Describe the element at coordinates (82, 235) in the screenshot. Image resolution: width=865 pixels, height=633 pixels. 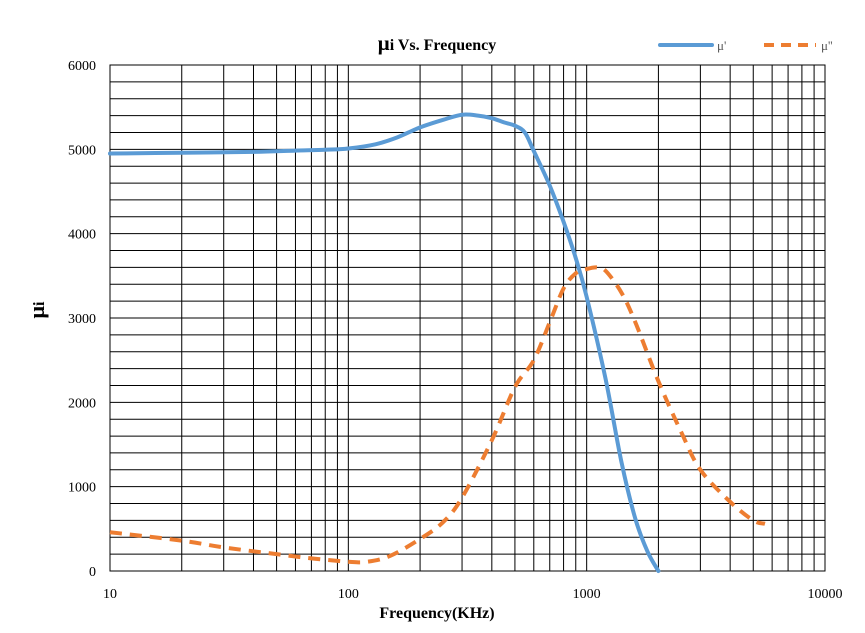
I see `y-tick-label: 4000` at that location.